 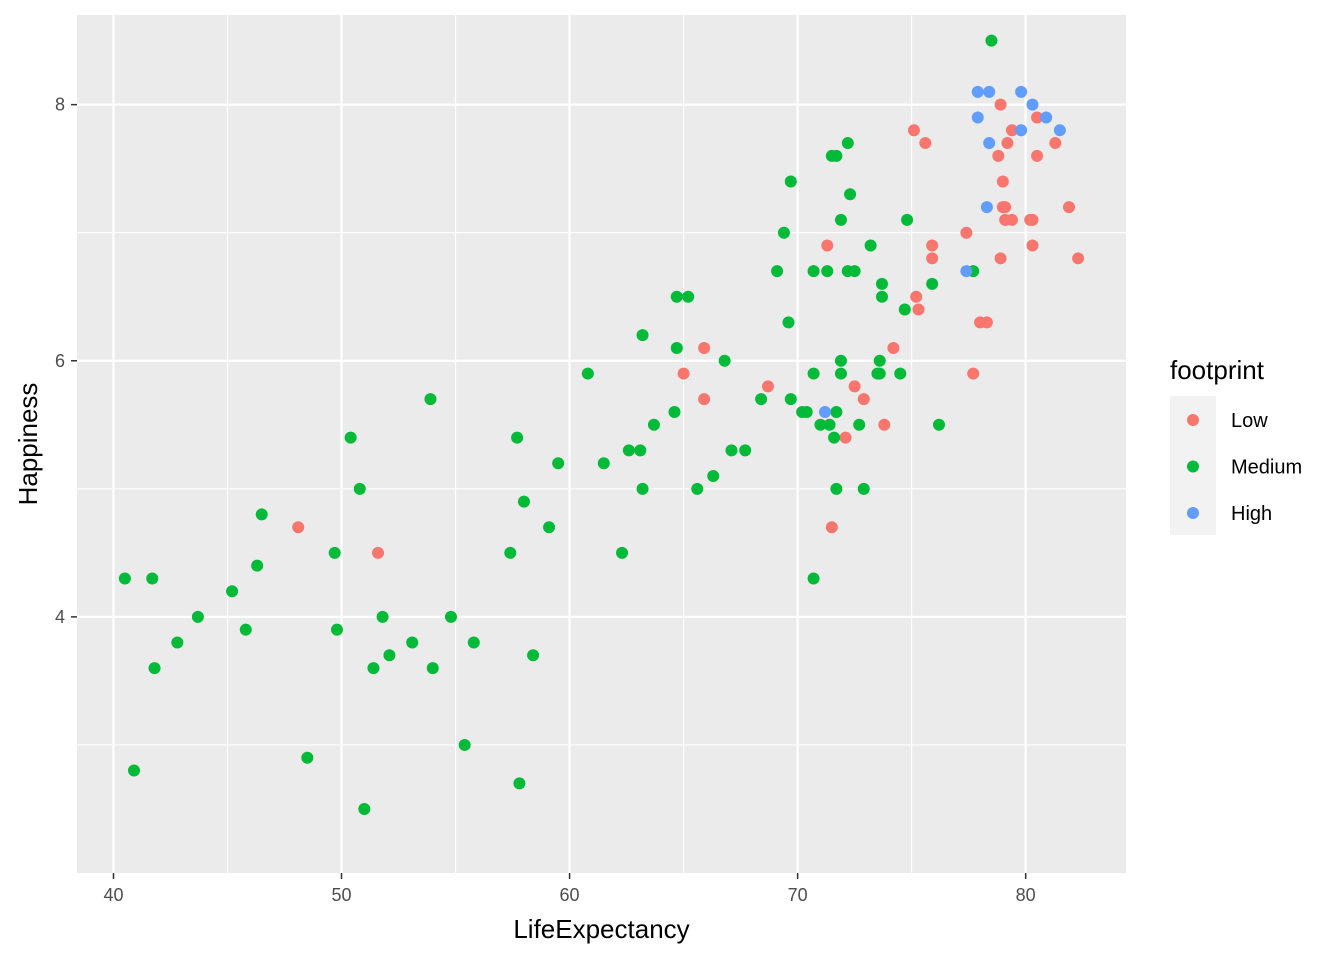 What do you see at coordinates (1249, 421) in the screenshot?
I see `legend-label-low: Low` at bounding box center [1249, 421].